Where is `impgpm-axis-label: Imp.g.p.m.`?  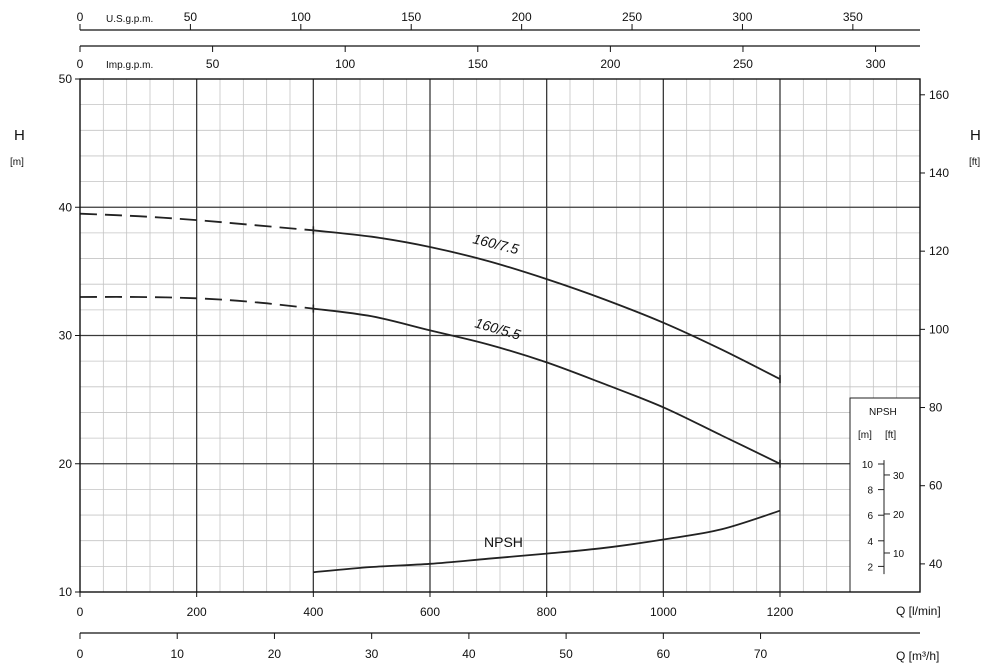
impgpm-axis-label: Imp.g.p.m. is located at coordinates (129, 65).